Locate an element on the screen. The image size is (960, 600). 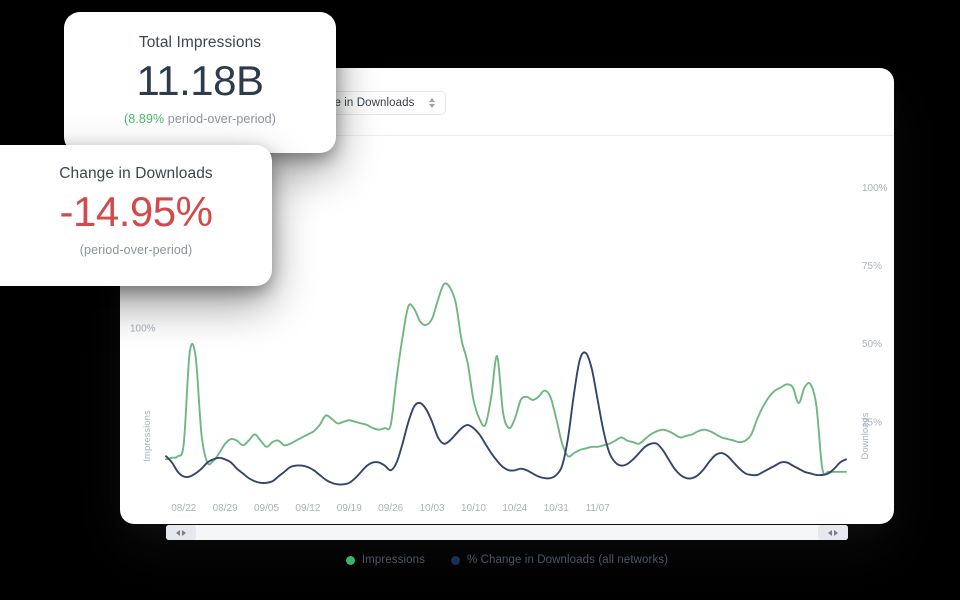
stat-card-delta-suffix: period-over-period) is located at coordinates (220, 119).